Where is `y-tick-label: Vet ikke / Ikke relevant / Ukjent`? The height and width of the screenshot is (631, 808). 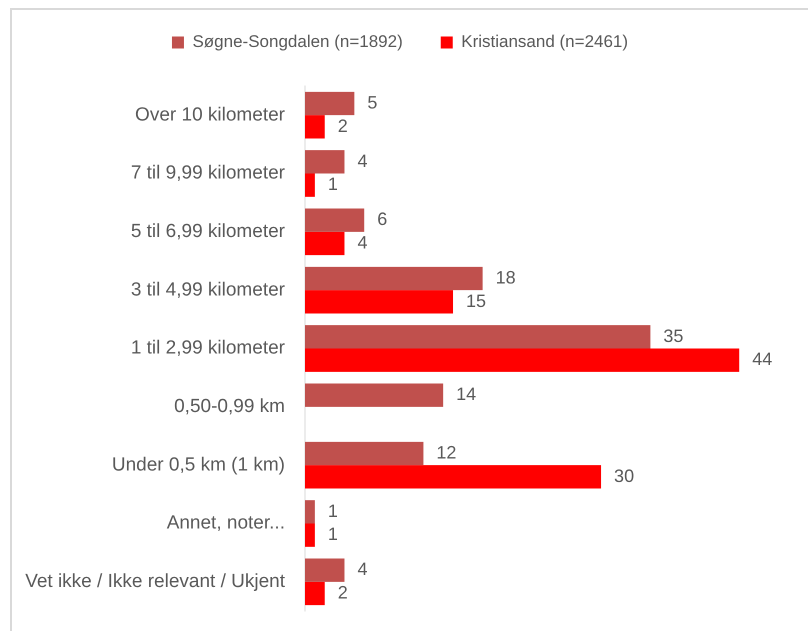 y-tick-label: Vet ikke / Ikke relevant / Ukjent is located at coordinates (155, 581).